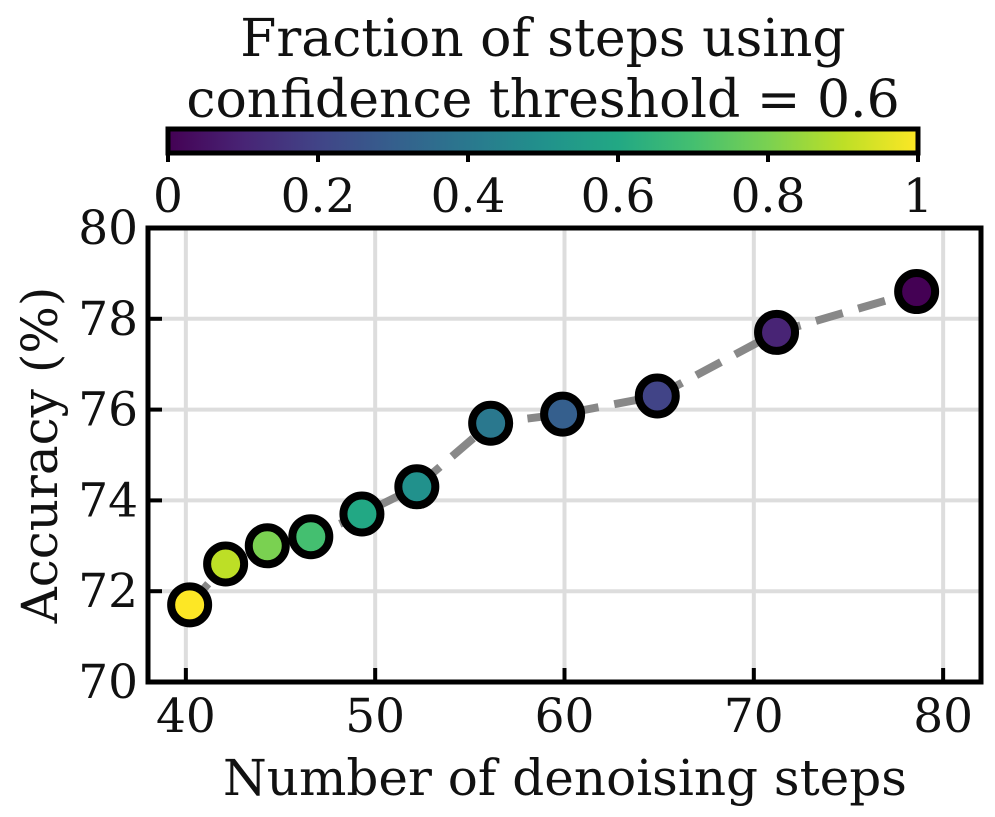 The width and height of the screenshot is (995, 817). Describe the element at coordinates (108, 591) in the screenshot. I see `y-tick-label-1: 72` at that location.